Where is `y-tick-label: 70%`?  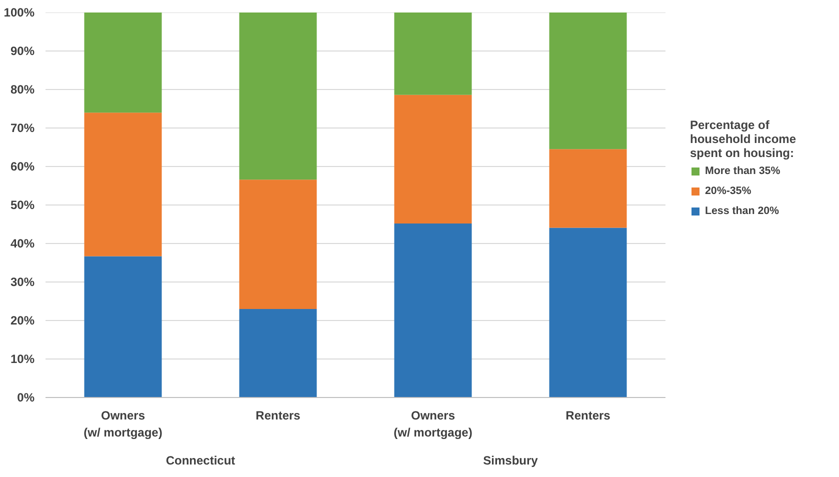
y-tick-label: 70% is located at coordinates (22, 128).